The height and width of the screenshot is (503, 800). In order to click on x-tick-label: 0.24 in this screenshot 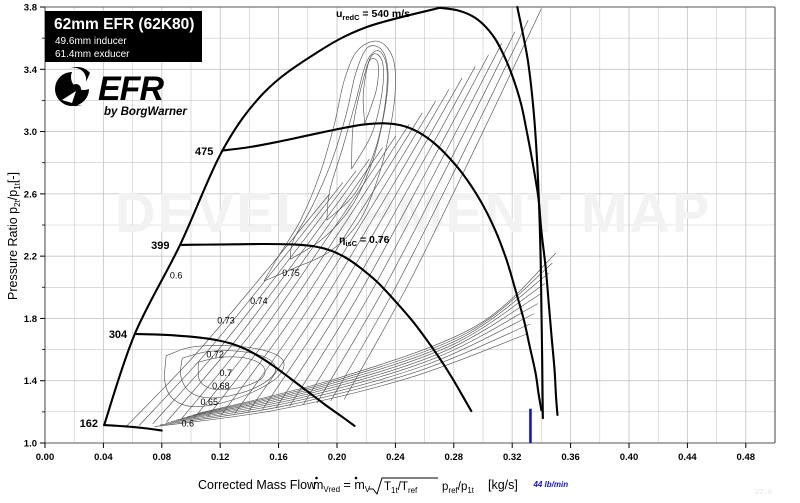, I will do `click(395, 457)`.